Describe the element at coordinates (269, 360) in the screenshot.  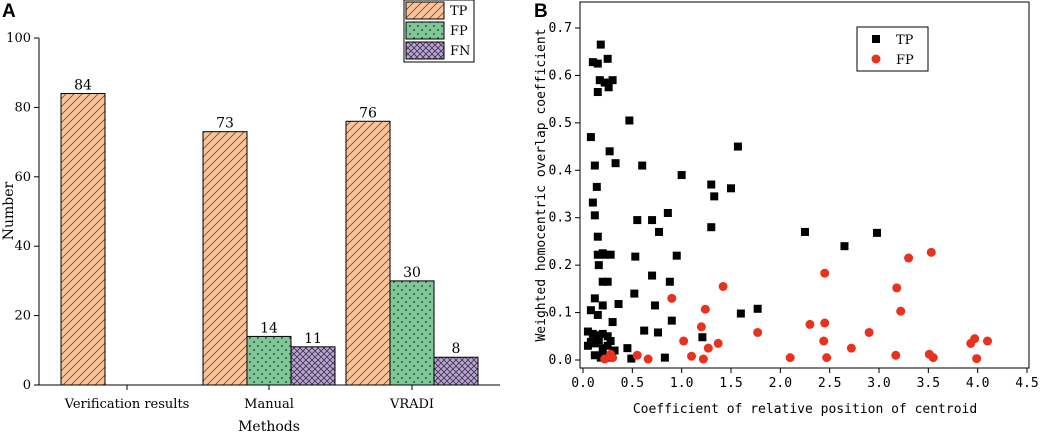
I see `bar-fp-manual` at that location.